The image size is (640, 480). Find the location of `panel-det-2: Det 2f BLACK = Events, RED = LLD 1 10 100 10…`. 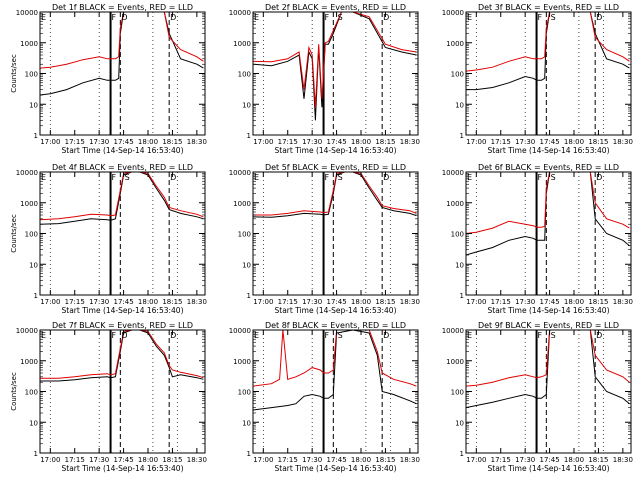

panel-det-2: Det 2f BLACK = Events, RED = LLD 1 10 100 10… is located at coordinates (324, 79).